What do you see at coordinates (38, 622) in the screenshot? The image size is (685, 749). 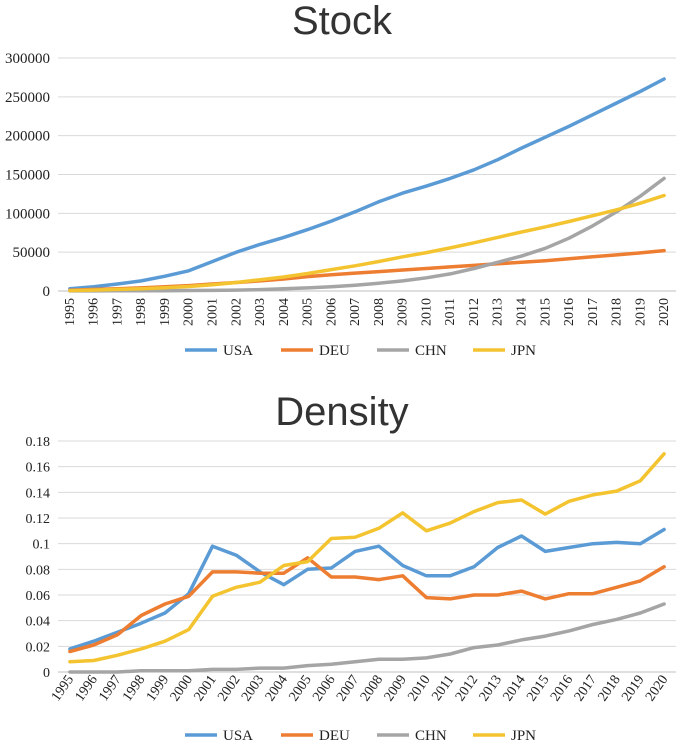 I see `y-tick-label: 0.04` at bounding box center [38, 622].